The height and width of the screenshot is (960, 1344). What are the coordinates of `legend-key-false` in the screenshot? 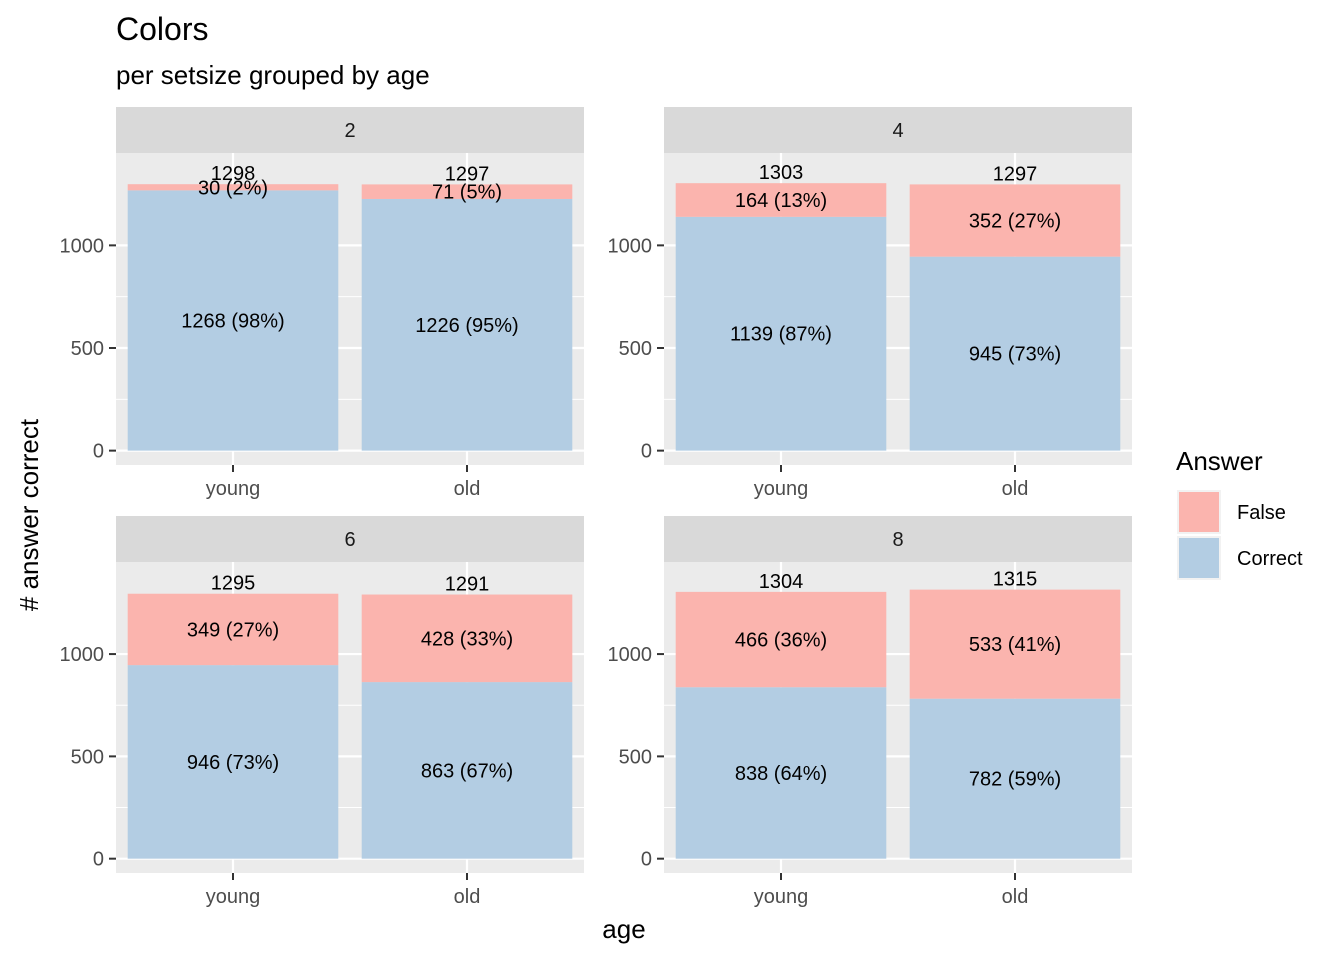 It's located at (1199, 512).